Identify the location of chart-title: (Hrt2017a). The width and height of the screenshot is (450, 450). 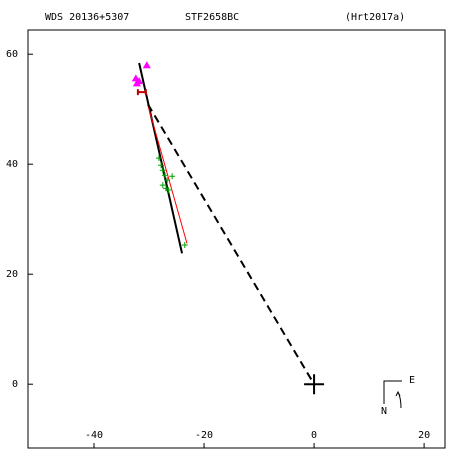
(375, 17).